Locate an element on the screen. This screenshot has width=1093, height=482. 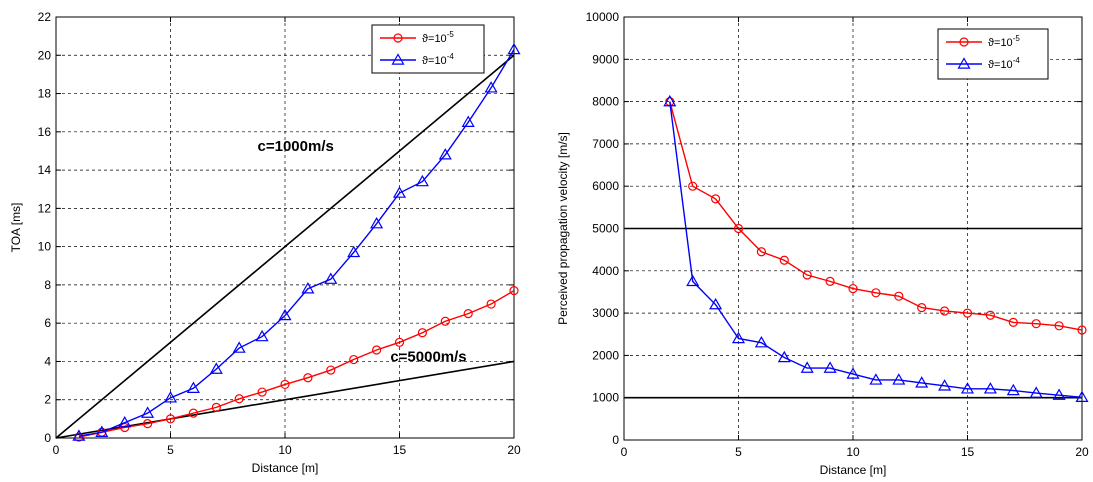
y-tick-label: 5000 is located at coordinates (605, 229).